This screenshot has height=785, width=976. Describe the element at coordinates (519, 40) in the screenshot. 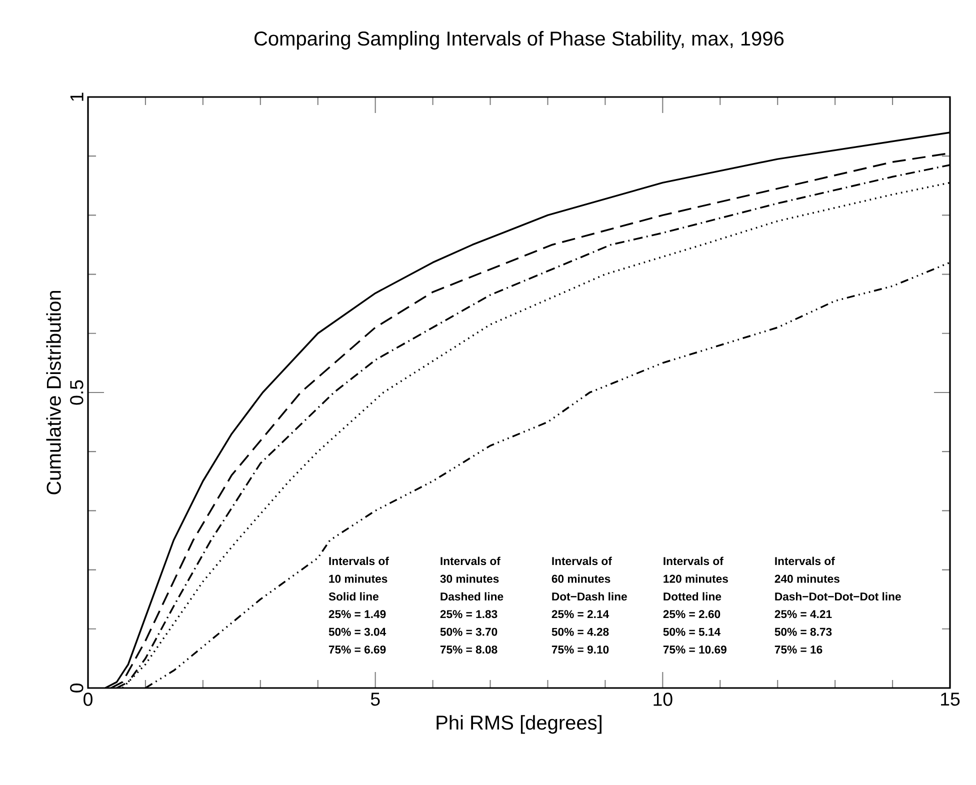

I see `chart-title: Comparing Sampling Intervals of Phase Stability, max, 1996` at that location.